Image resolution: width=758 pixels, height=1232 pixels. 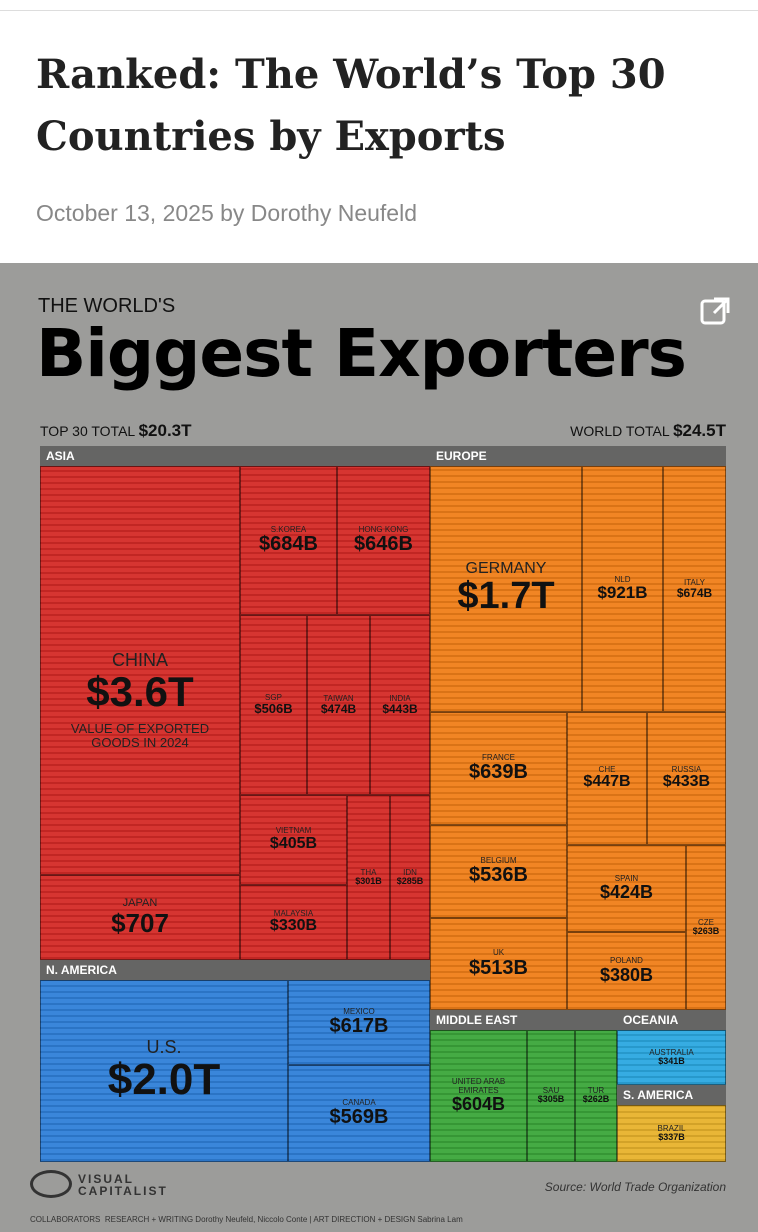 I want to click on country-tile: IDN $285B, so click(x=410, y=877).